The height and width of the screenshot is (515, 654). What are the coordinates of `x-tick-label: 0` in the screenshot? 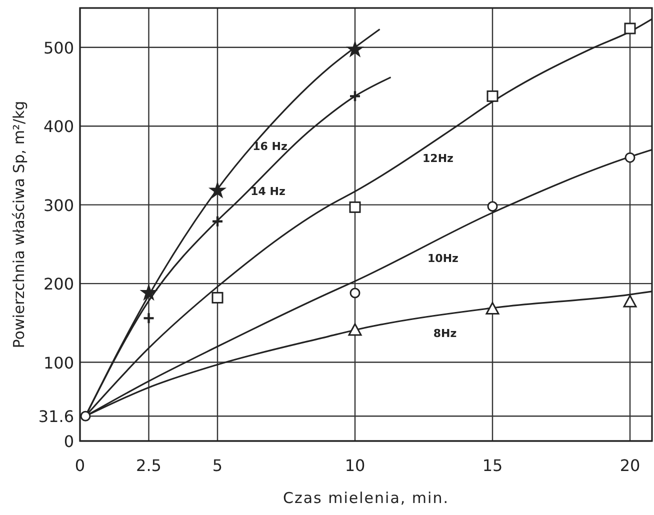 It's located at (80, 465).